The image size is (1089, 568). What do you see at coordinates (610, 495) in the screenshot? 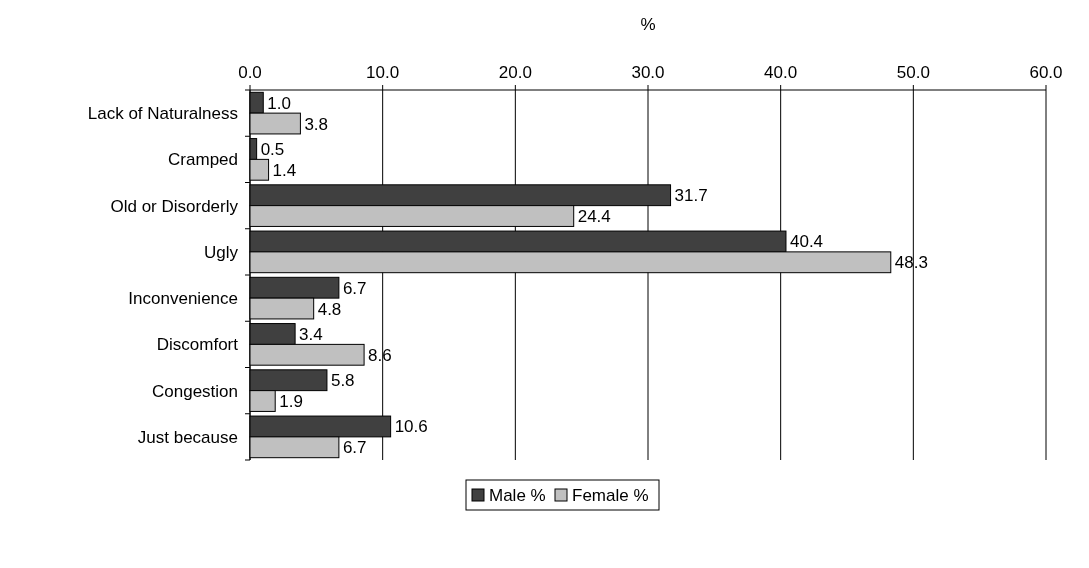
I see `legend-label: Female %` at bounding box center [610, 495].